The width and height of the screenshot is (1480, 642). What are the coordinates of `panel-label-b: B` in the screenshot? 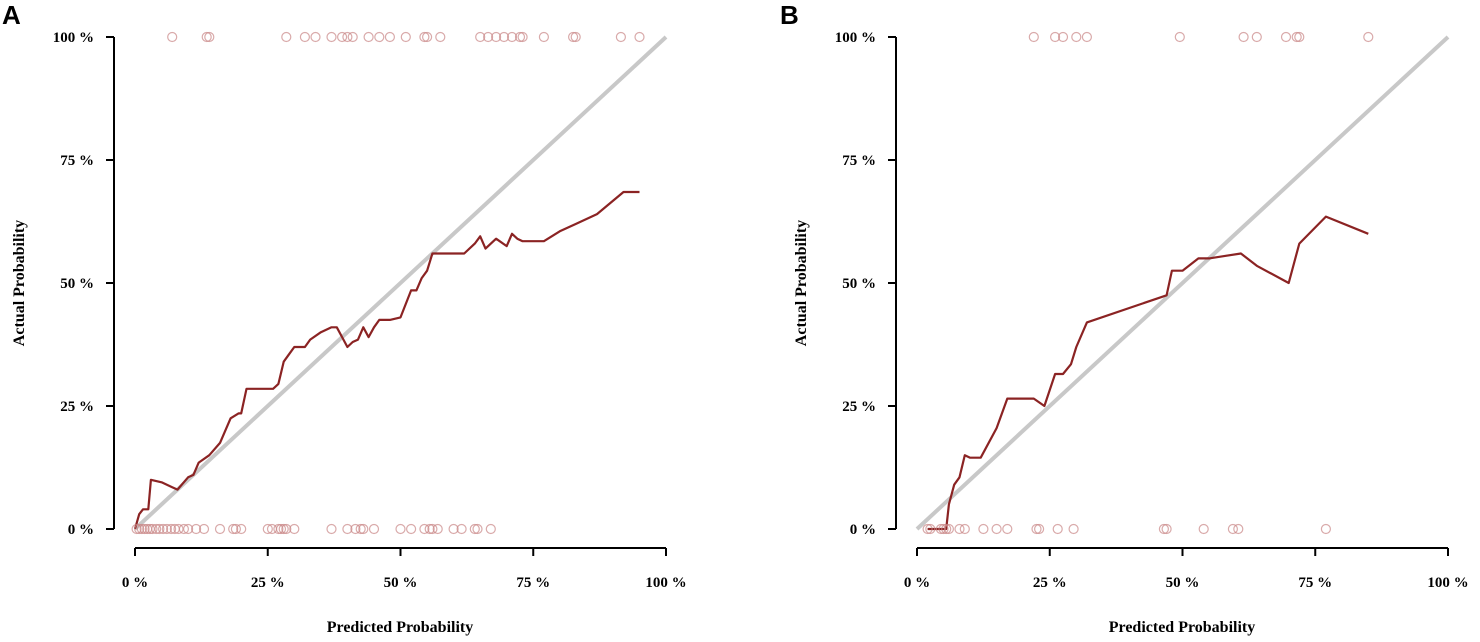 It's located at (789, 15).